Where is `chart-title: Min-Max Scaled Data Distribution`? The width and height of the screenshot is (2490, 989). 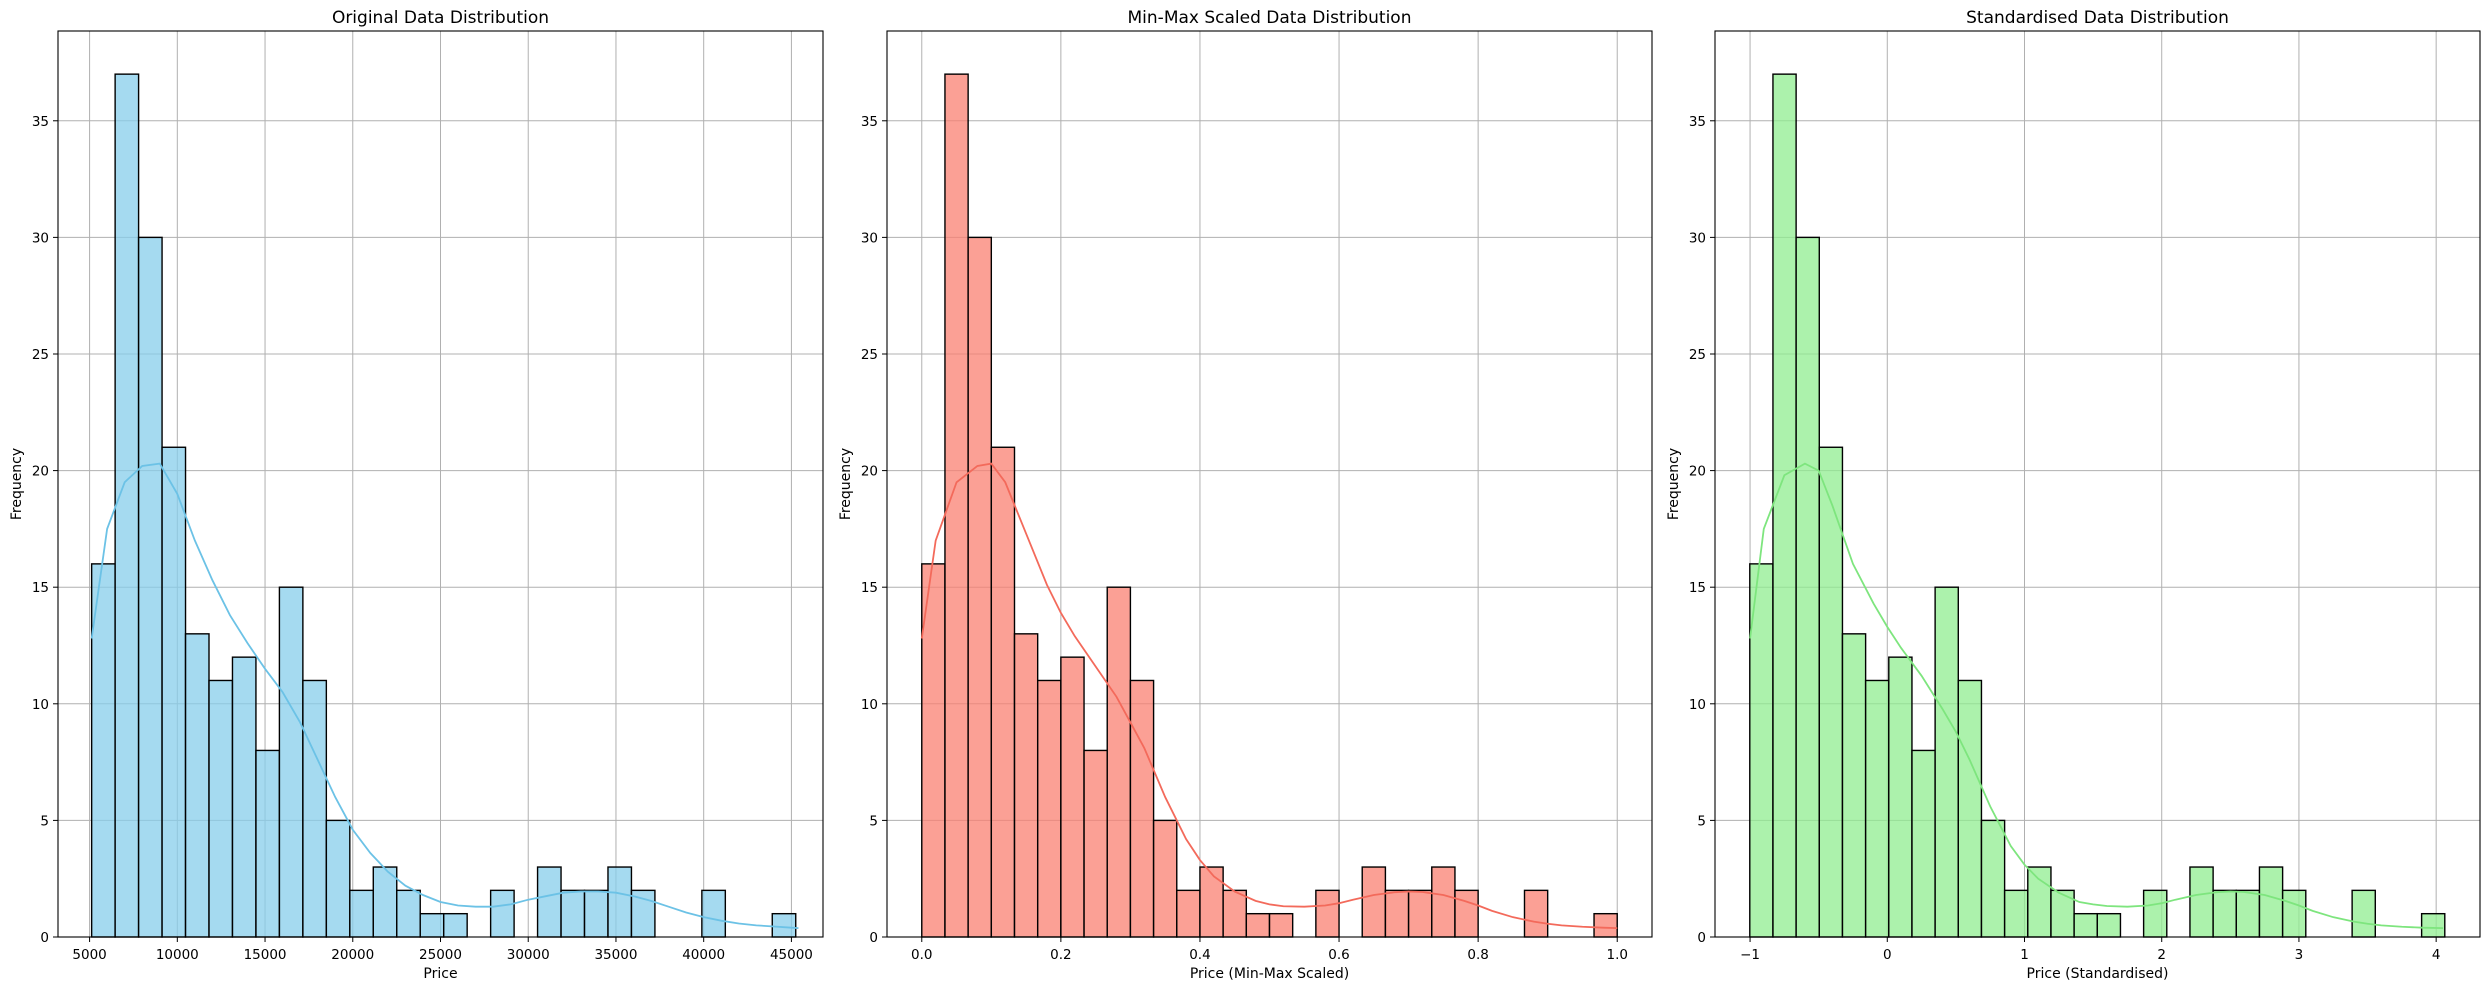 chart-title: Min-Max Scaled Data Distribution is located at coordinates (1270, 18).